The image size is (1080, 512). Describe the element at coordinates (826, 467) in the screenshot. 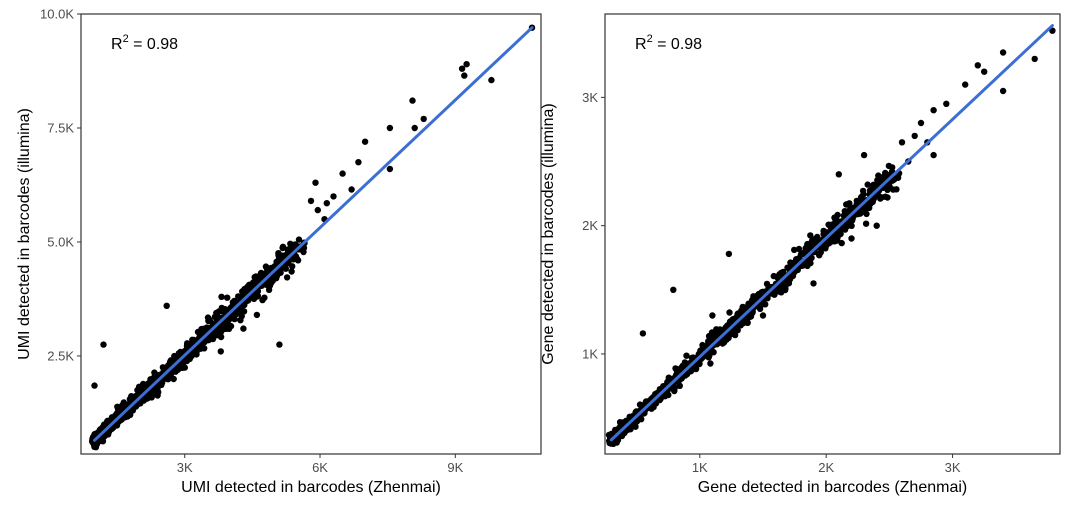

I see `x-tick-label: 2K` at that location.